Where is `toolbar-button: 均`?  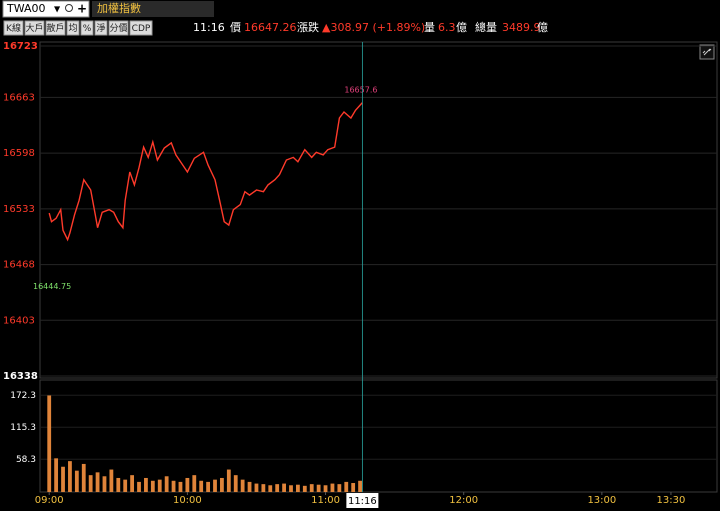 toolbar-button: 均 is located at coordinates (73, 28).